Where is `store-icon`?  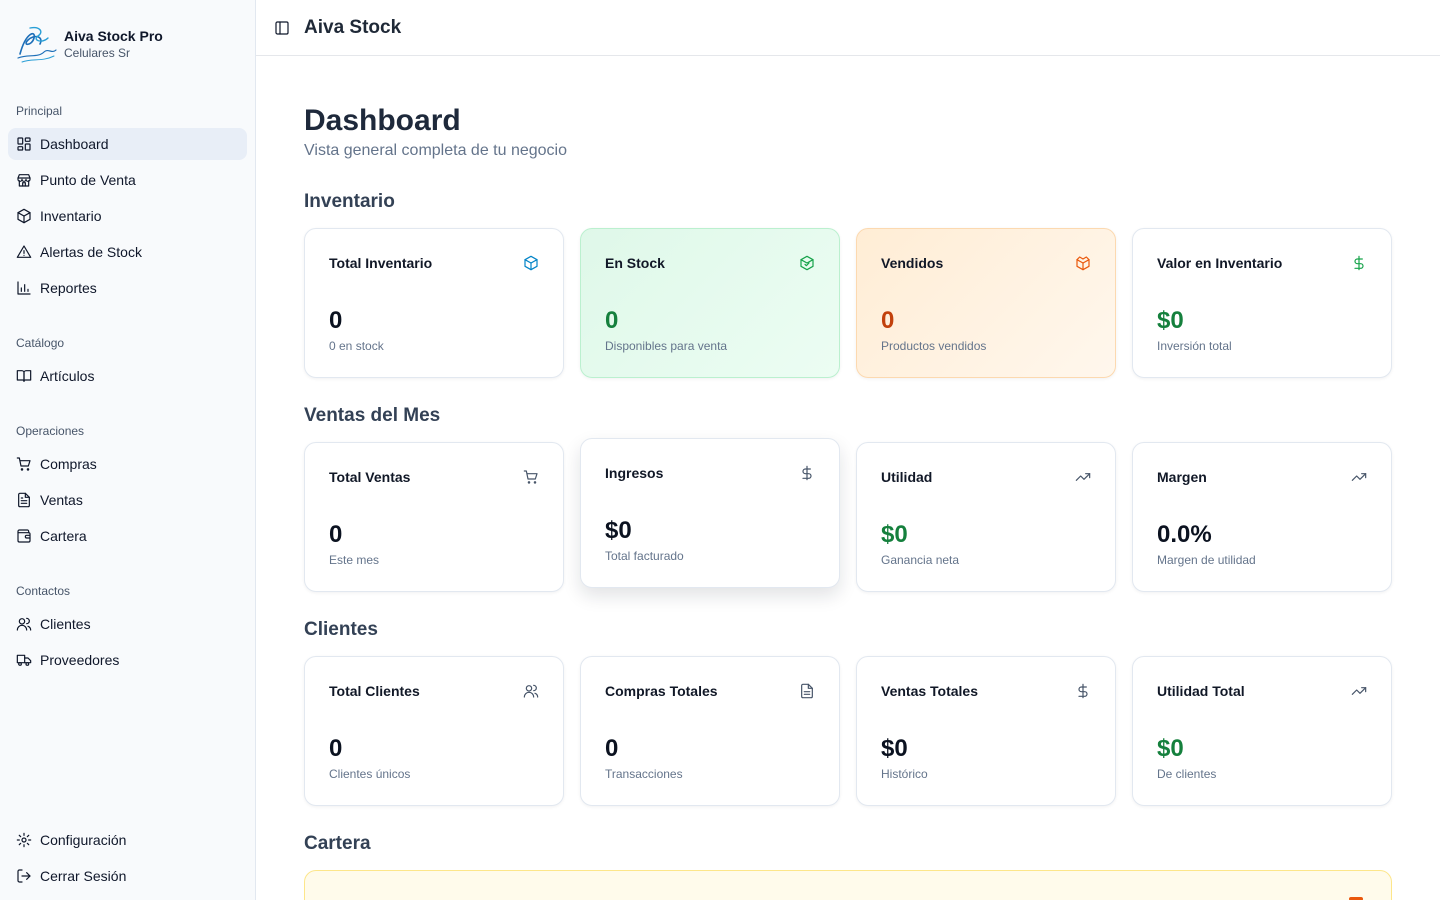 store-icon is located at coordinates (24, 180).